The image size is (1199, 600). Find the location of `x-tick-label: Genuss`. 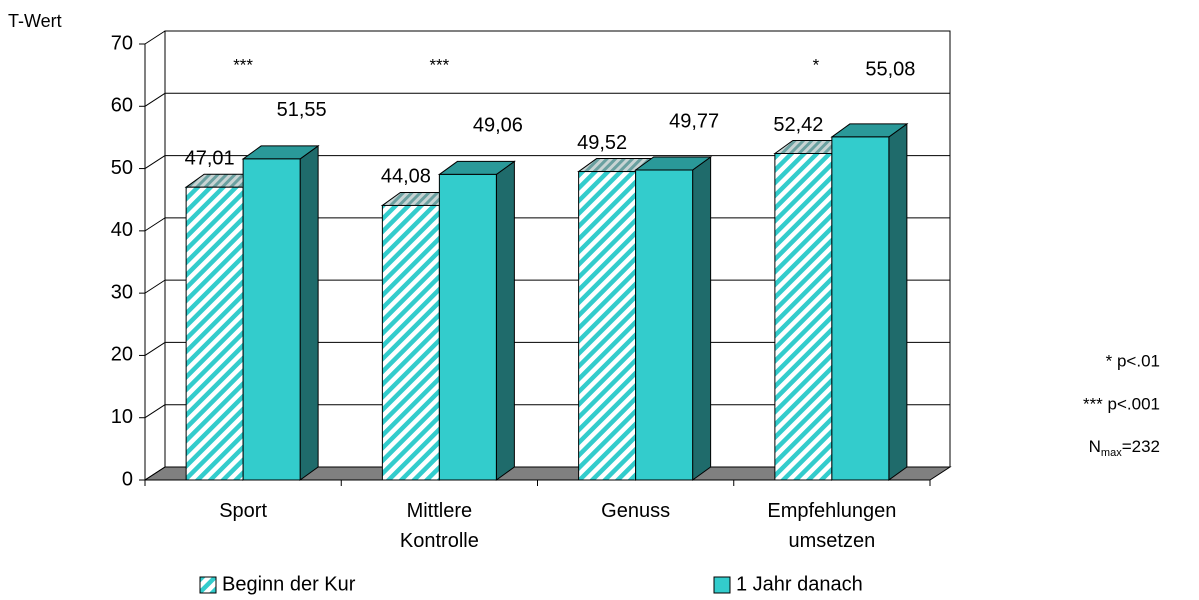

x-tick-label: Genuss is located at coordinates (635, 511).